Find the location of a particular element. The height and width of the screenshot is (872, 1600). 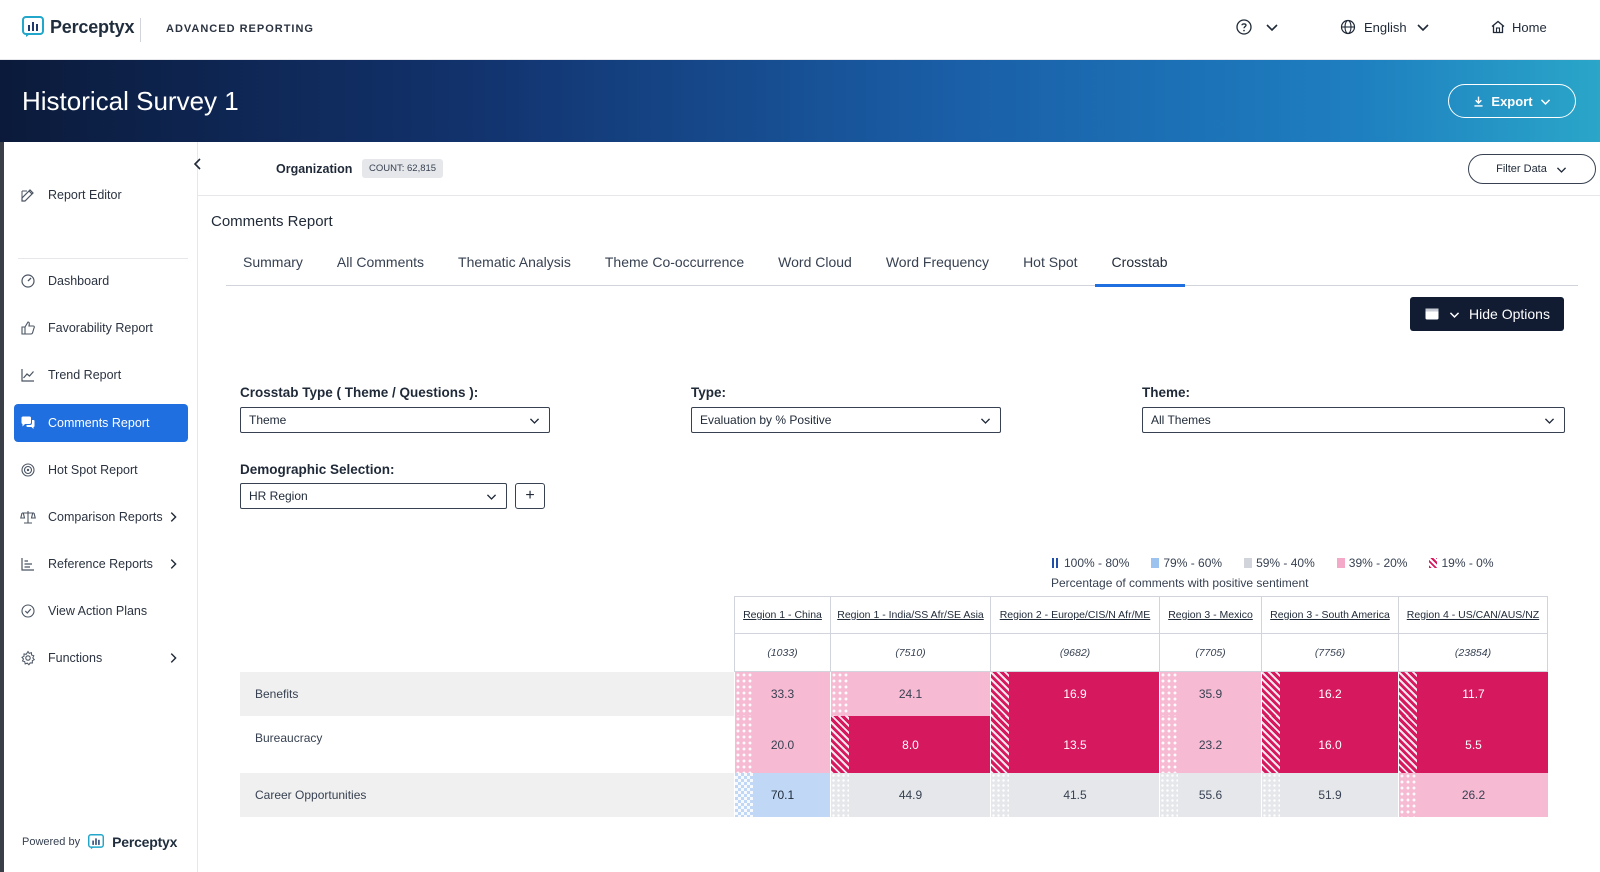

language-menu: English is located at coordinates (1385, 27).